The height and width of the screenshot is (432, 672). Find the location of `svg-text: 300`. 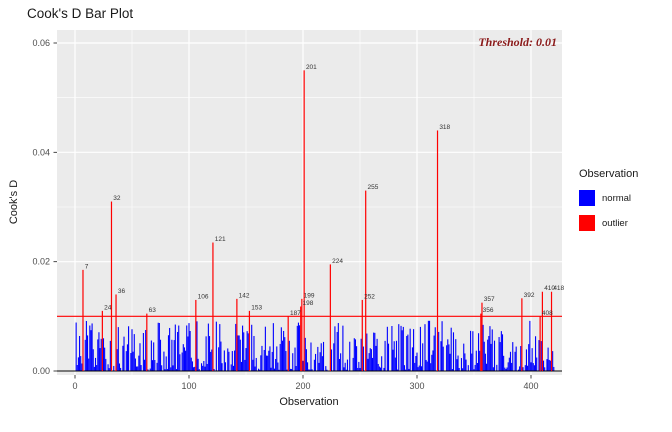

svg-text: 300 is located at coordinates (416, 386).